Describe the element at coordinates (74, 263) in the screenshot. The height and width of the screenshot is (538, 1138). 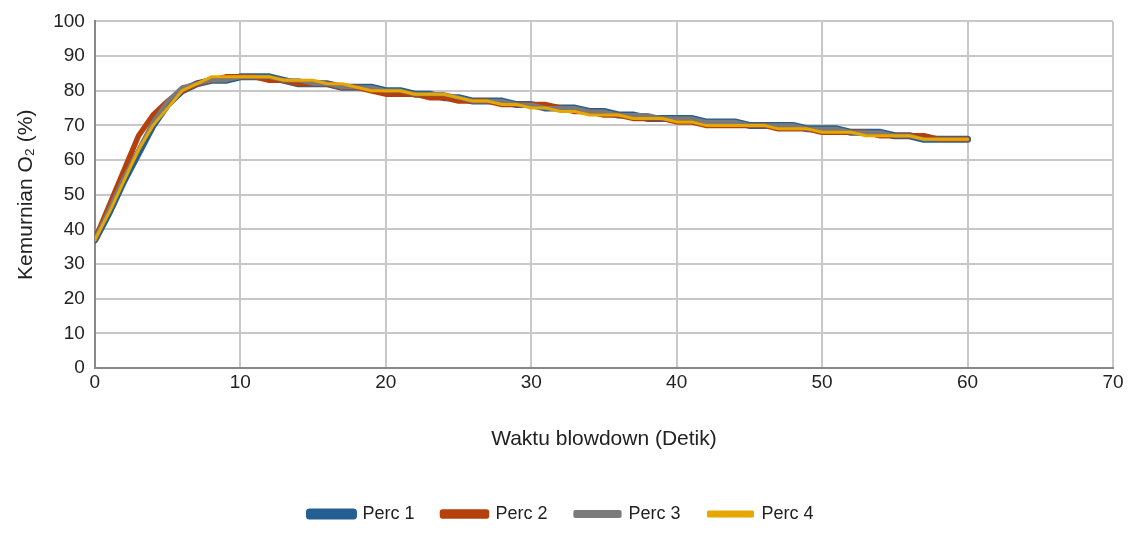
I see `y-tick-label: 30` at that location.